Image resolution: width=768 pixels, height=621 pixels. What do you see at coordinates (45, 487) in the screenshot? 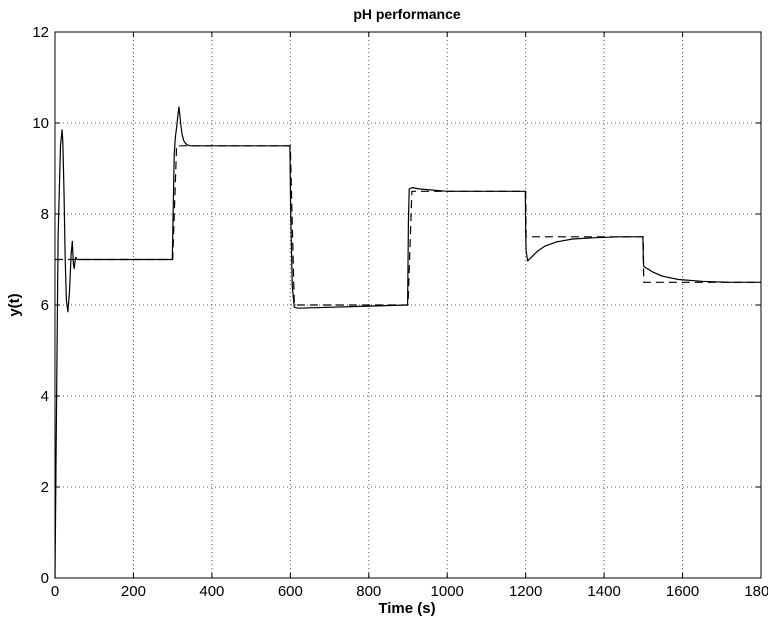
I see `y-tick-label-1: 2` at bounding box center [45, 487].